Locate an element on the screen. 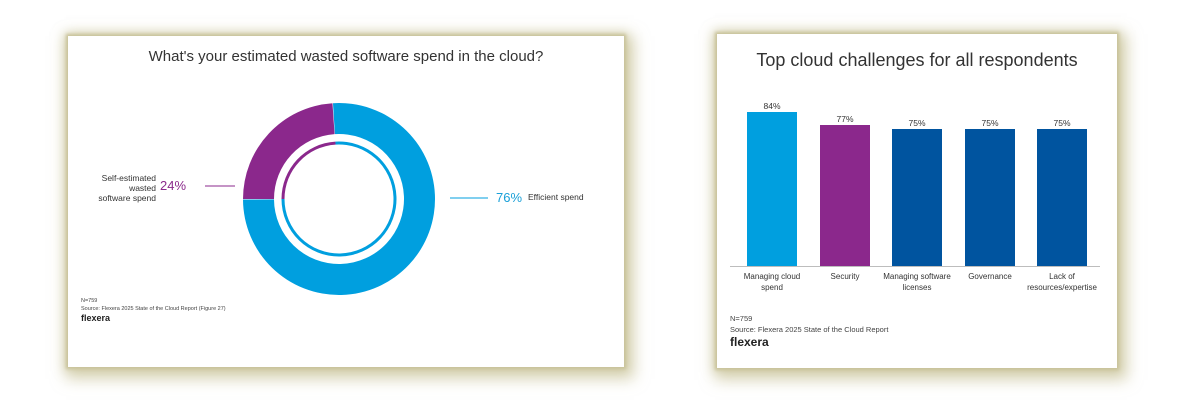 The height and width of the screenshot is (400, 1200). wasted-spend-label: Self-estimated wasted software spend is located at coordinates (116, 188).